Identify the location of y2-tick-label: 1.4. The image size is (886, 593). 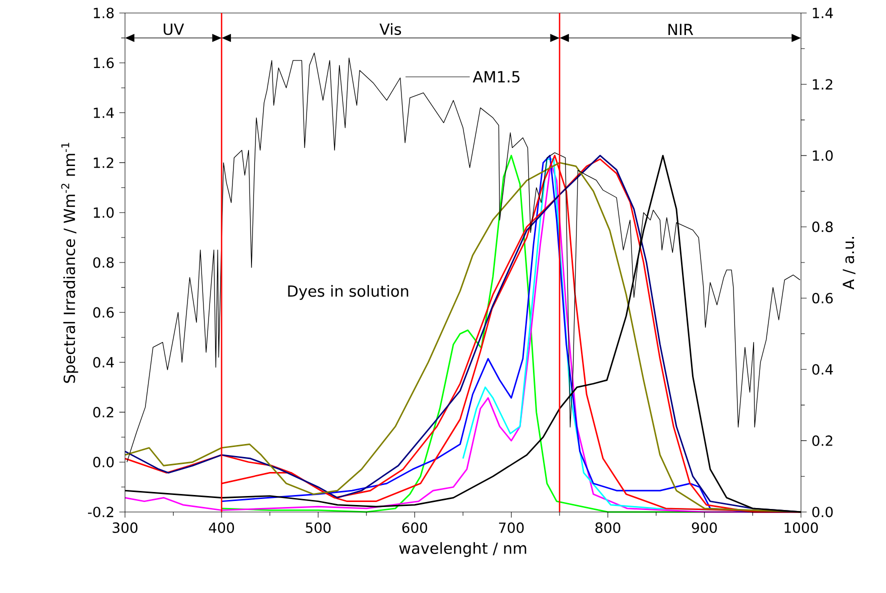
(822, 13).